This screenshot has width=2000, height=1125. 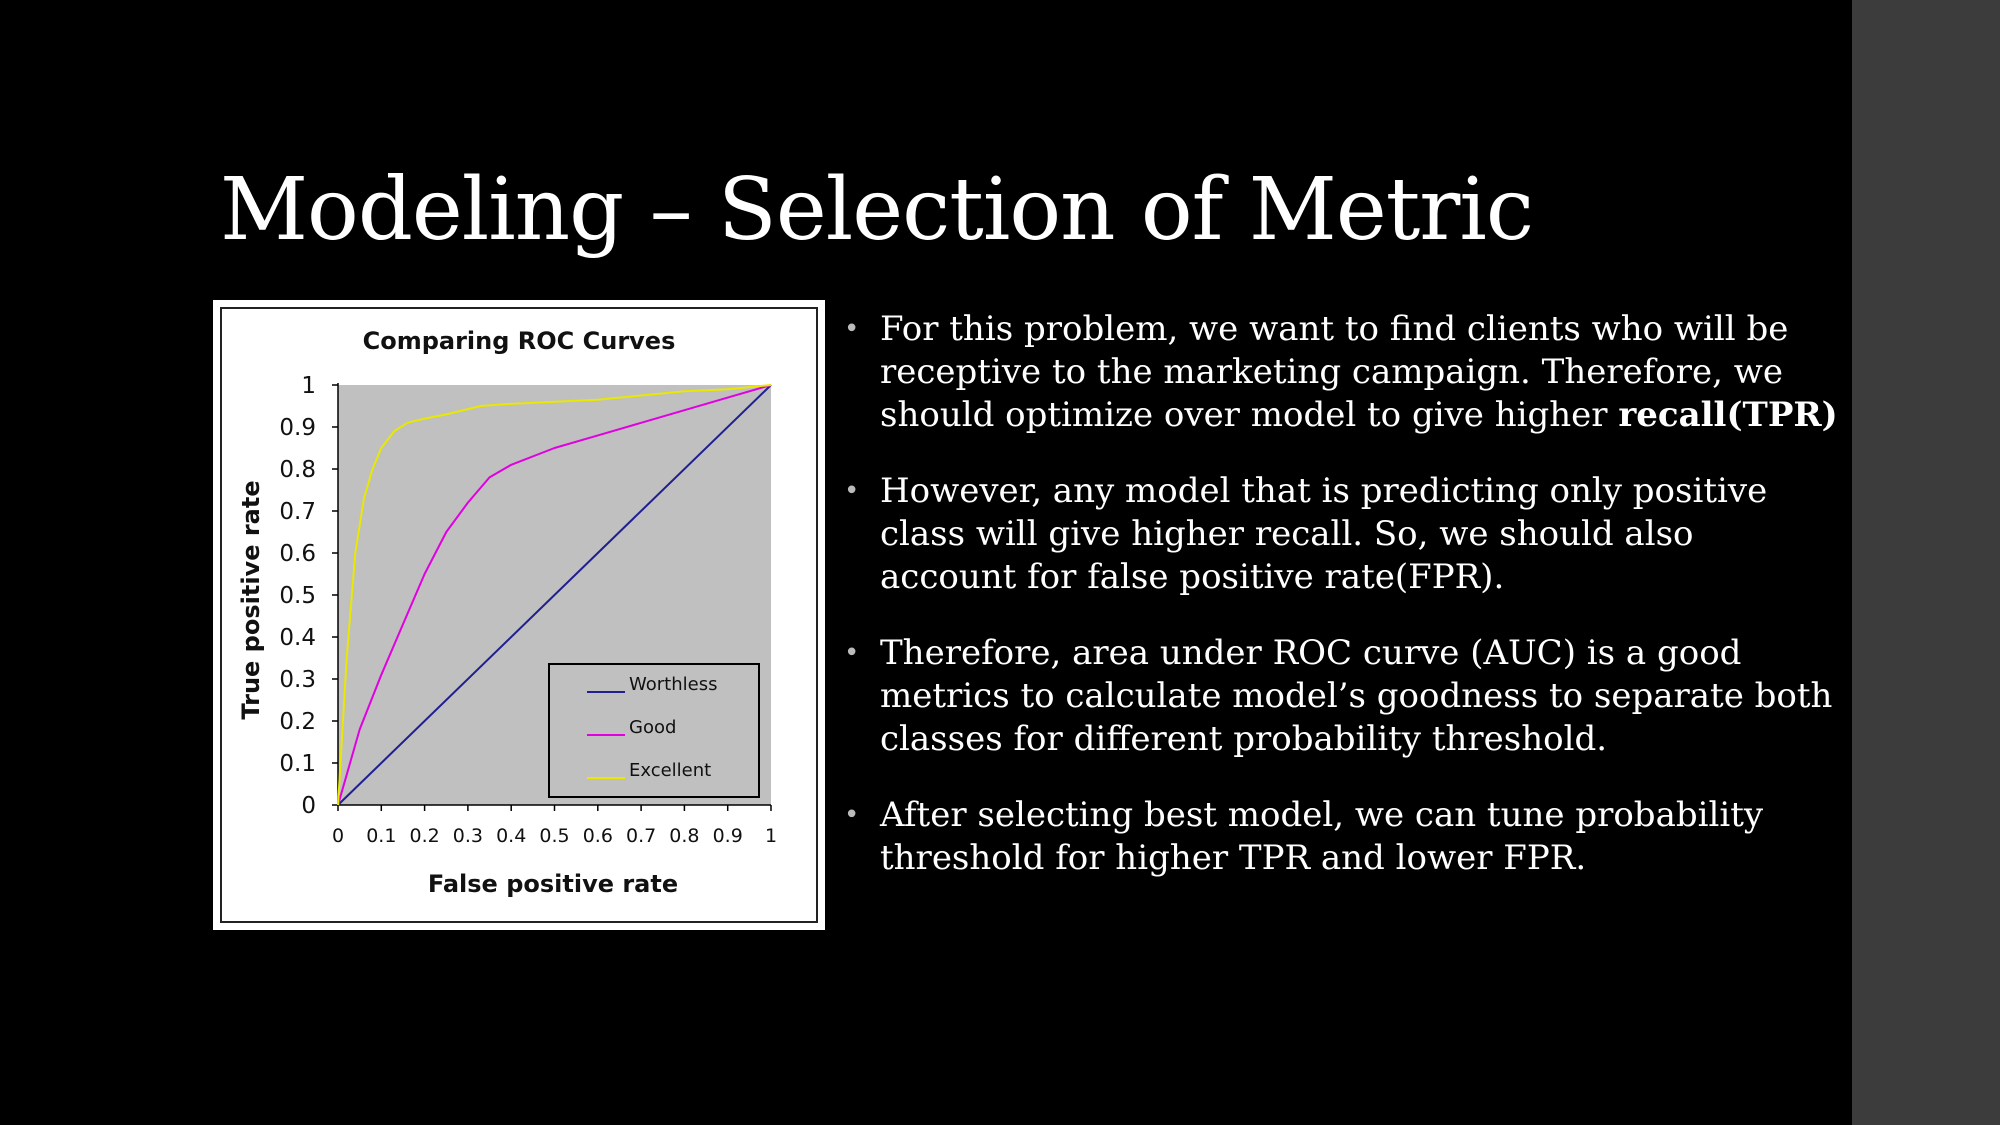 What do you see at coordinates (251, 599) in the screenshot?
I see `y-axis-label: True positive rate` at bounding box center [251, 599].